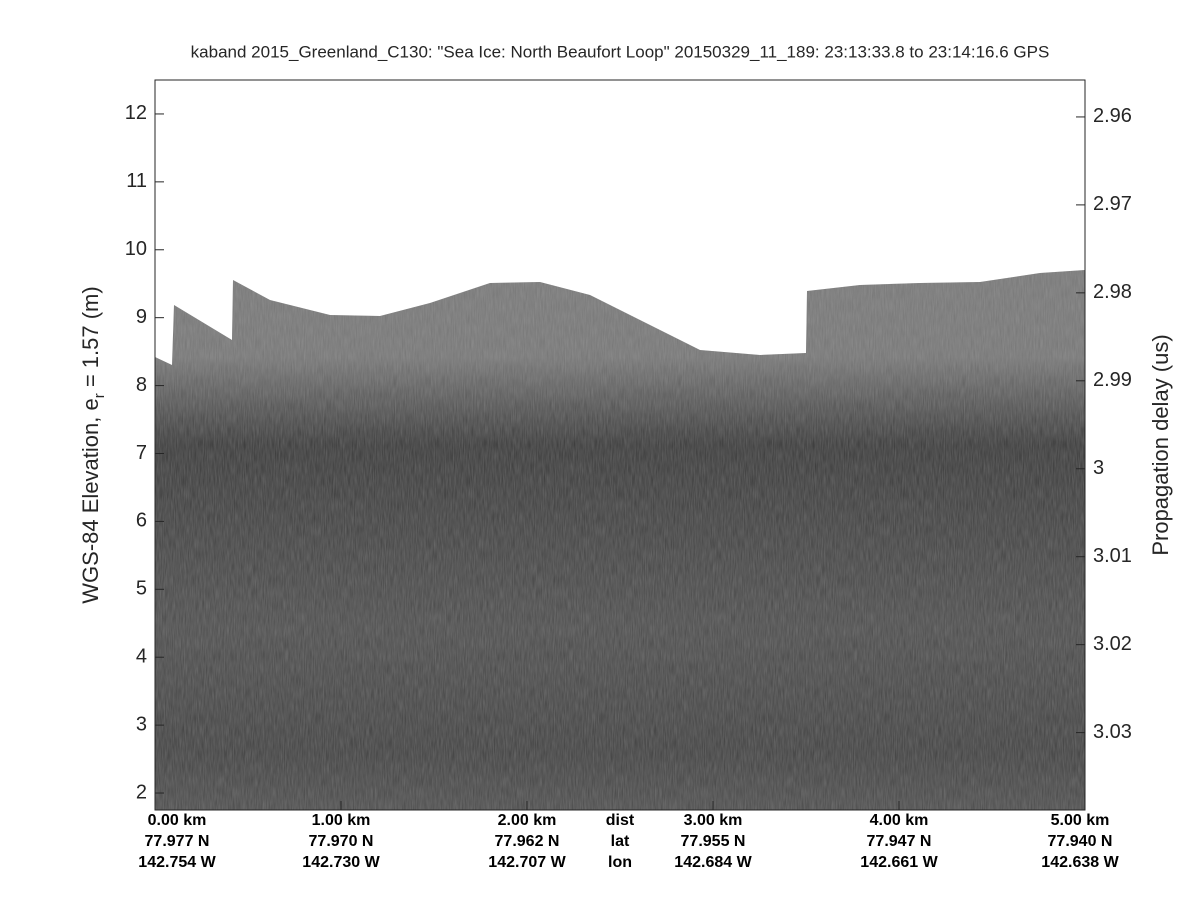  What do you see at coordinates (1112, 556) in the screenshot?
I see `y2-tick-label: 3.01` at bounding box center [1112, 556].